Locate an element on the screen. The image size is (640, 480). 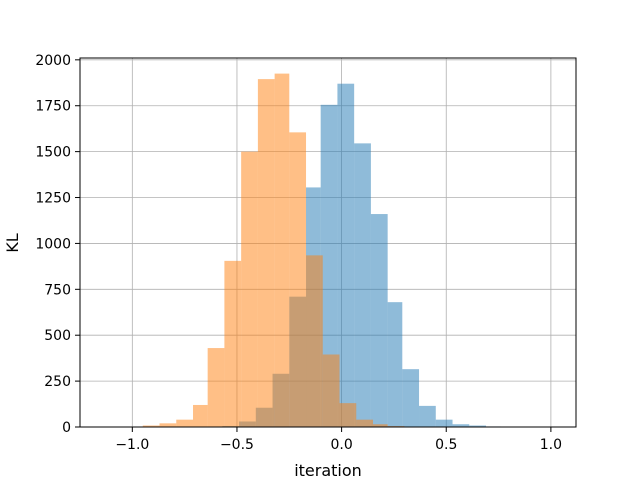
y-tick-label: 1500 is located at coordinates (53, 153).